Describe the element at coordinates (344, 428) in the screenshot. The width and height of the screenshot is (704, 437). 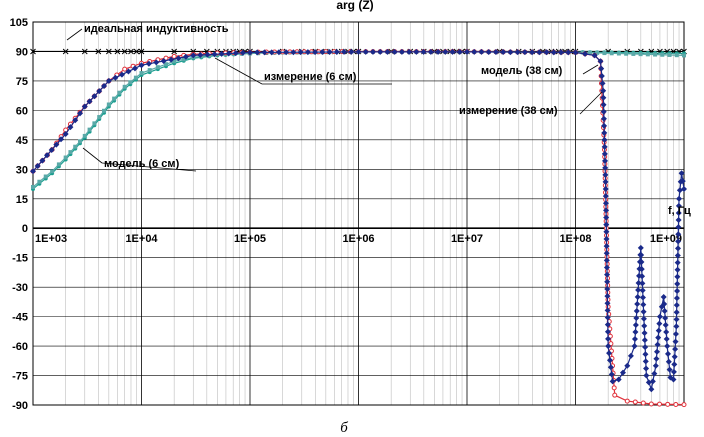
I see `figure-caption: б` at that location.